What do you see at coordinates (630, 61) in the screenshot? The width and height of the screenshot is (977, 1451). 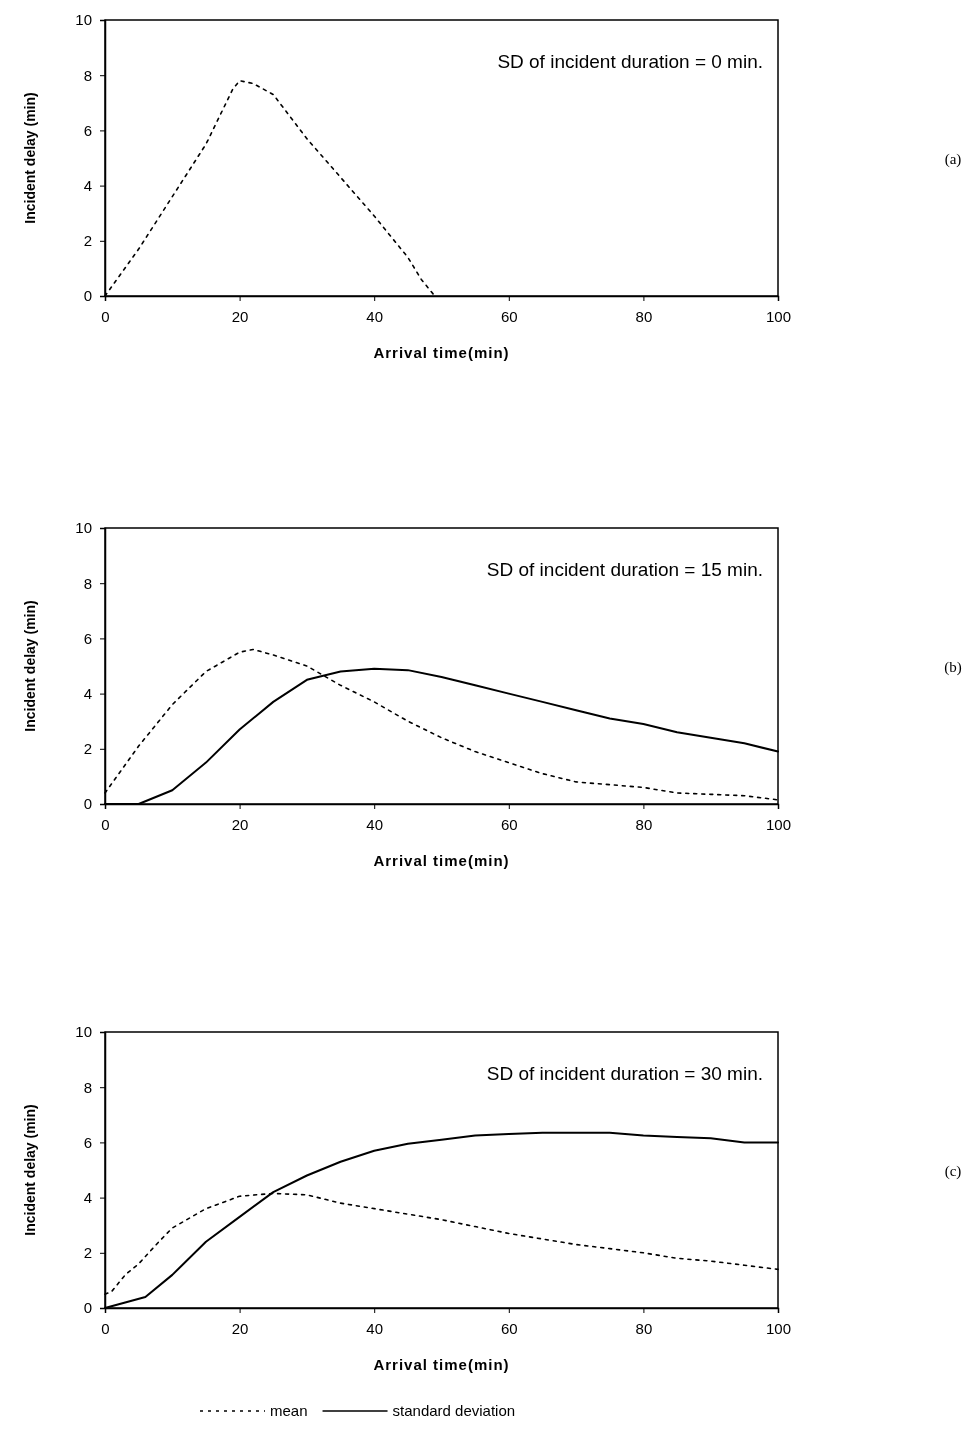 I see `annotation: SD of incident duration = 0 min.` at bounding box center [630, 61].